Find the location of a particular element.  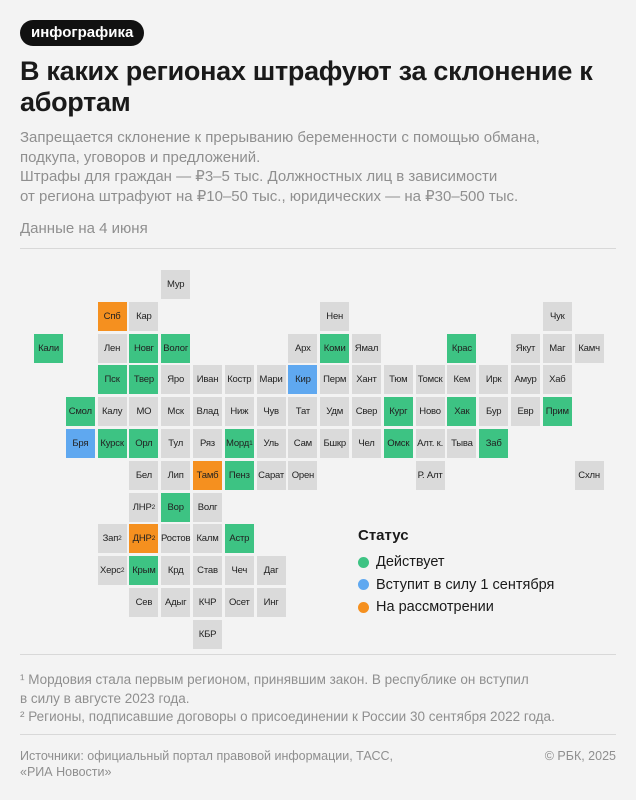

region-label: Сам is located at coordinates (302, 443).